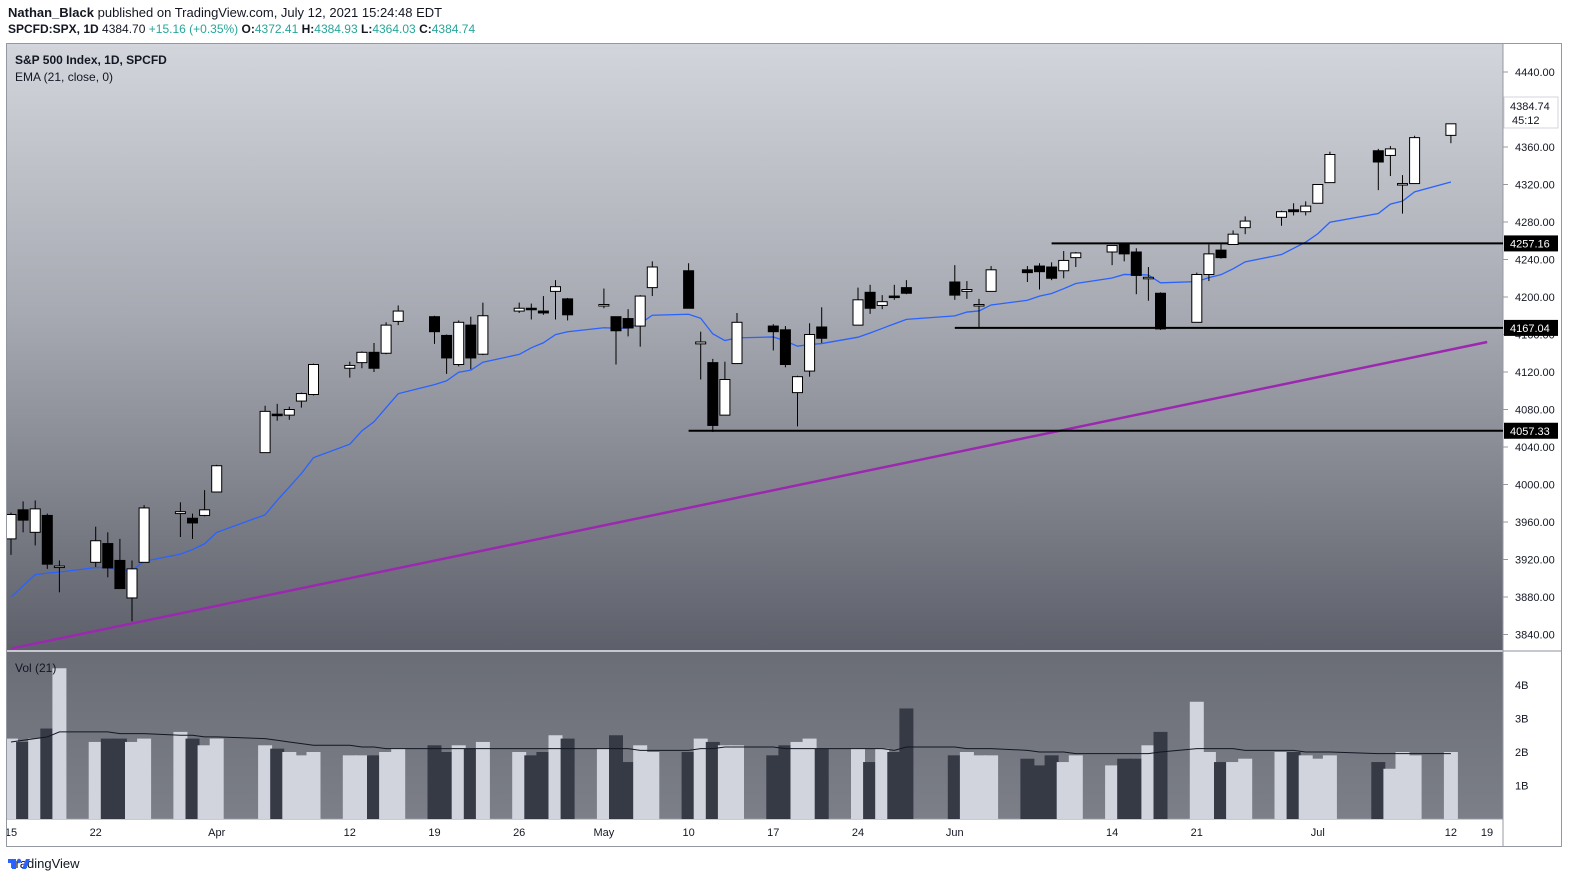 The width and height of the screenshot is (1575, 887). I want to click on price-tick-label: 4040.00, so click(1535, 448).